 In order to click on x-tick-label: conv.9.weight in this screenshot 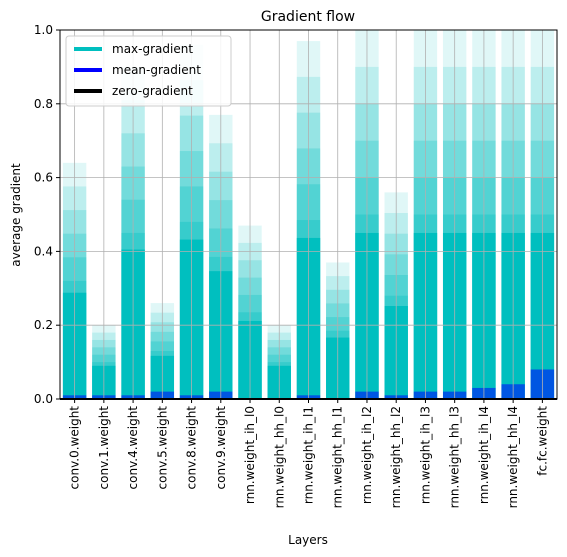, I will do `click(221, 448)`.